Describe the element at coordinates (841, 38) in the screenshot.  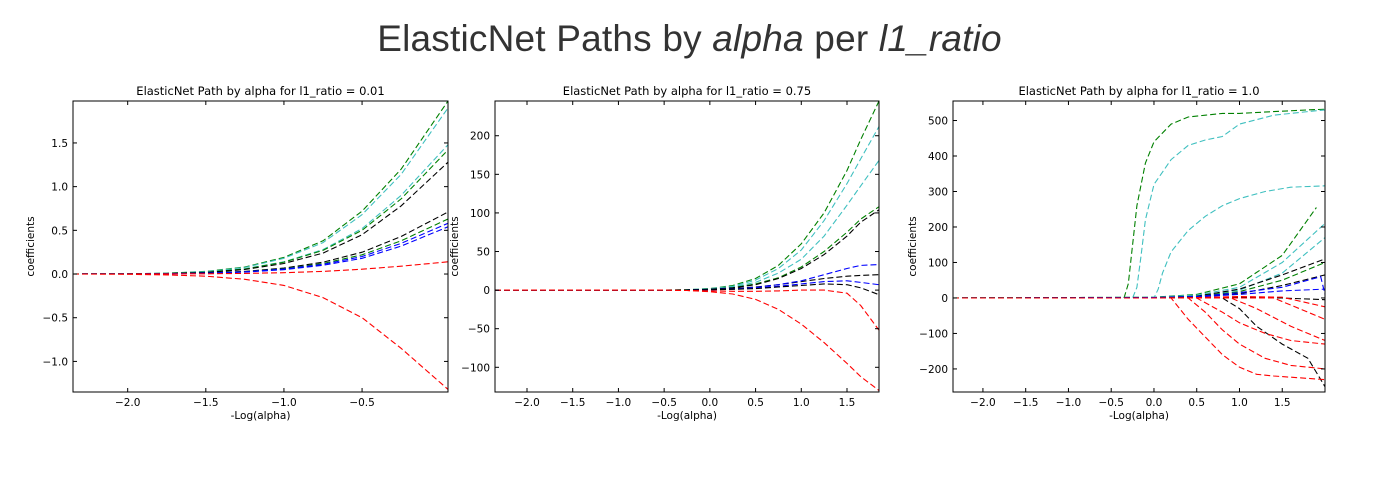
I see `figure-title-middle: per` at that location.